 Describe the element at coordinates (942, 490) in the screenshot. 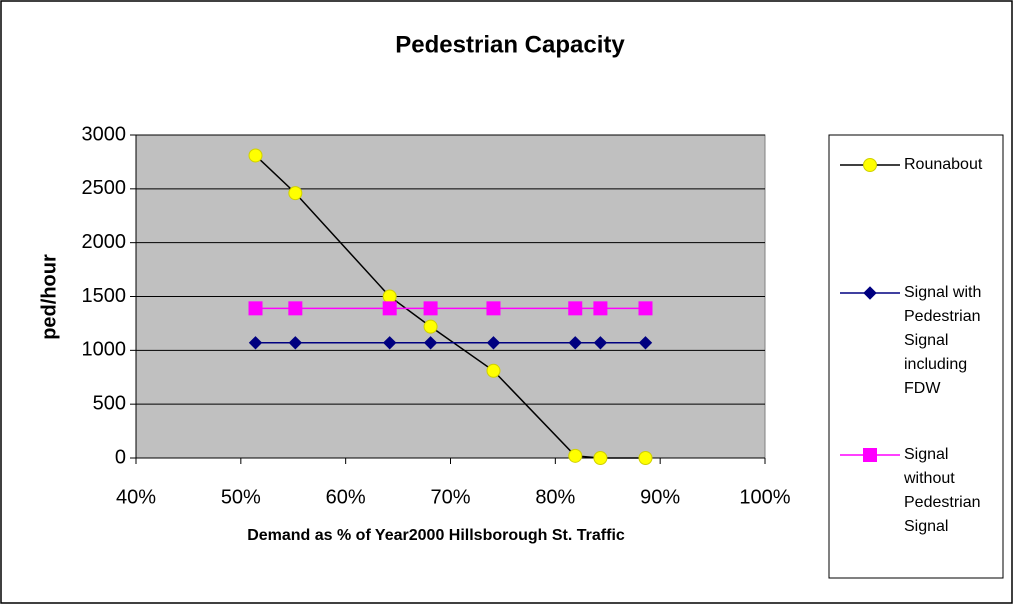

I see `legend-label: Signal without Pedestrian Signal` at that location.